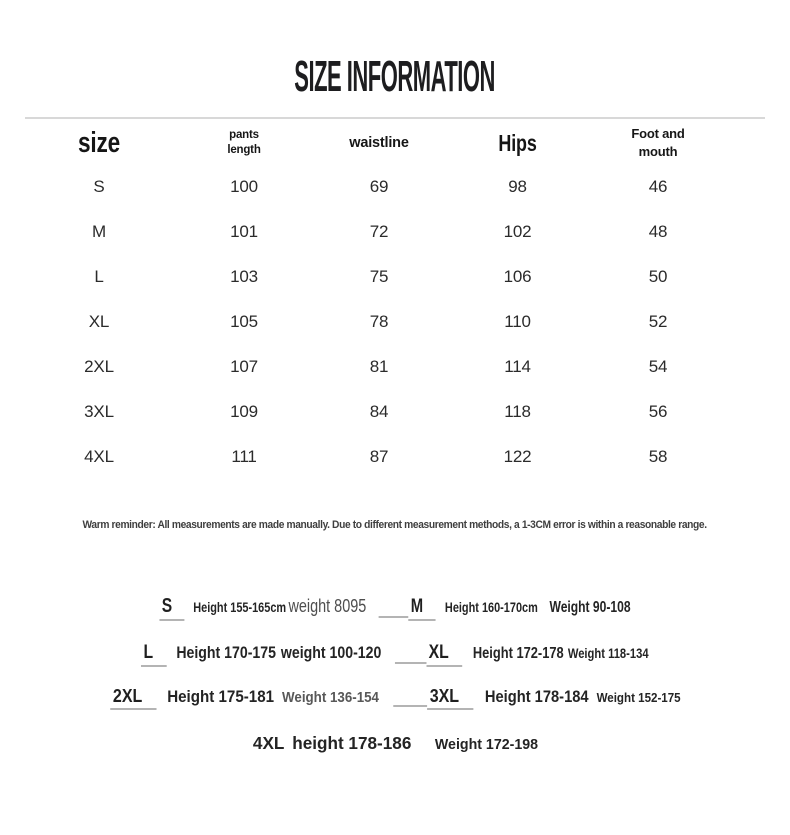  What do you see at coordinates (517, 276) in the screenshot?
I see `table-cell: 106` at bounding box center [517, 276].